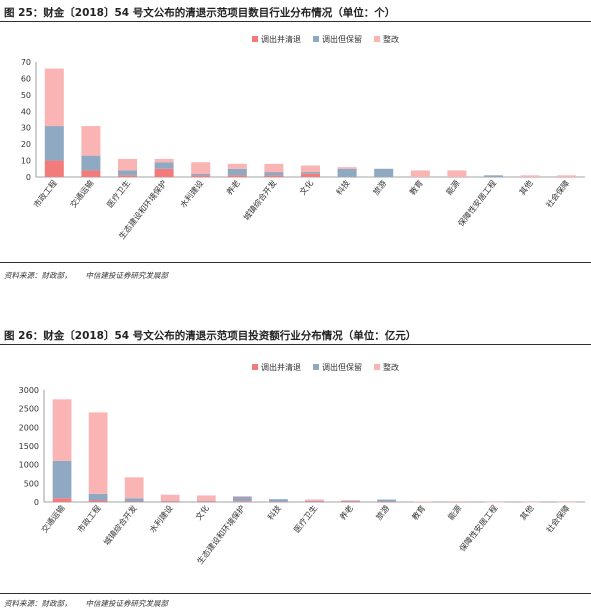 This screenshot has width=591, height=610. Describe the element at coordinates (38, 275) in the screenshot. I see `source-label: 资料来源：财政部，` at that location.